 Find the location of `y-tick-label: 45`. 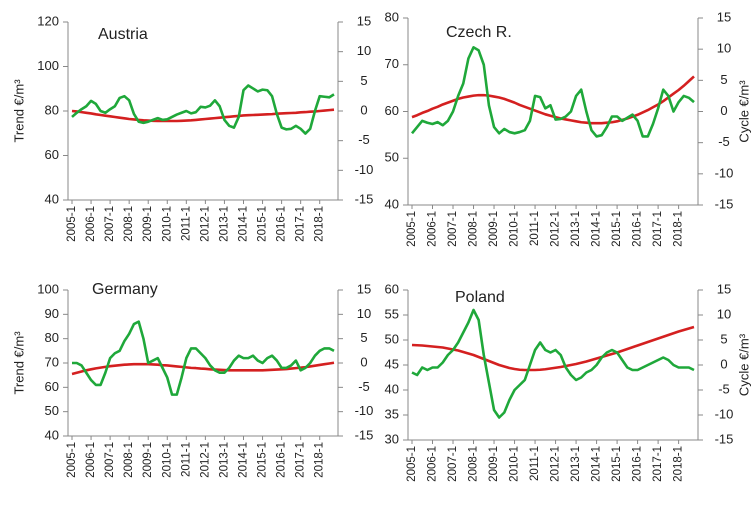

y-tick-label: 45 is located at coordinates (392, 363).